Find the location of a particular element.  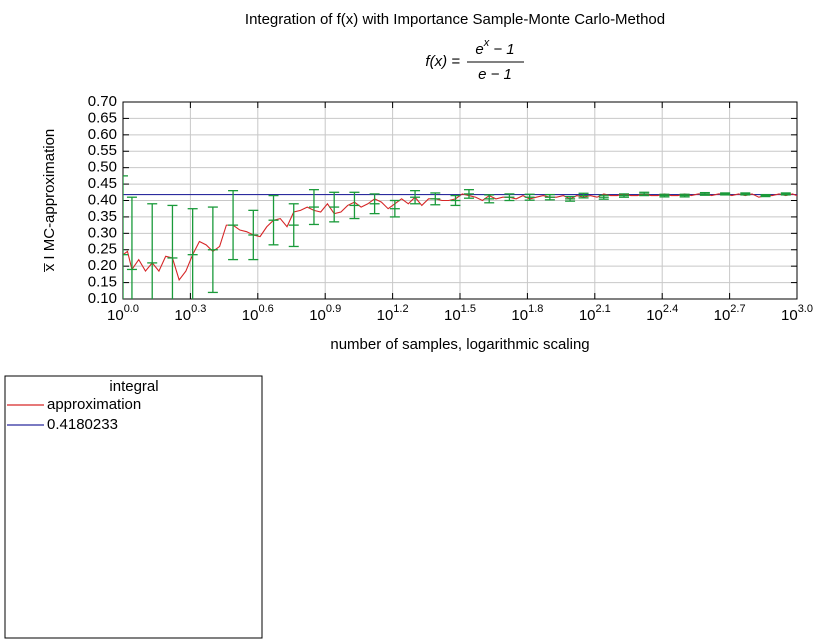

y-tick-label: 0.25 is located at coordinates (102, 249).